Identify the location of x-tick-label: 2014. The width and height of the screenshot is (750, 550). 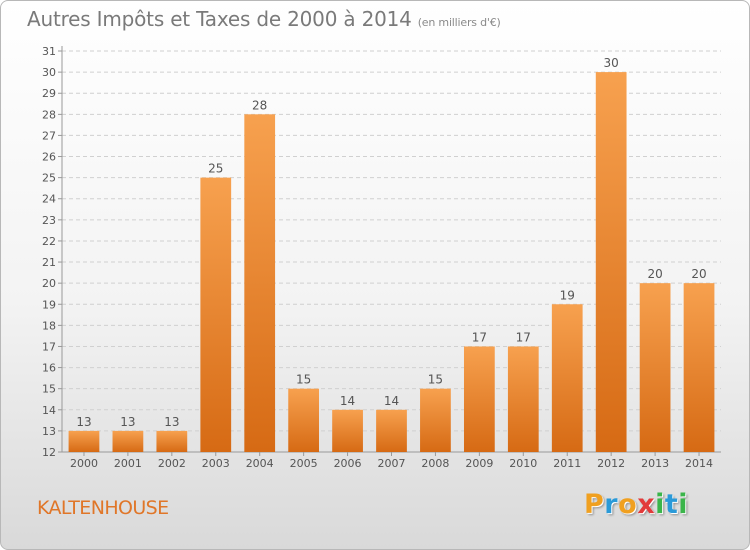
(699, 463).